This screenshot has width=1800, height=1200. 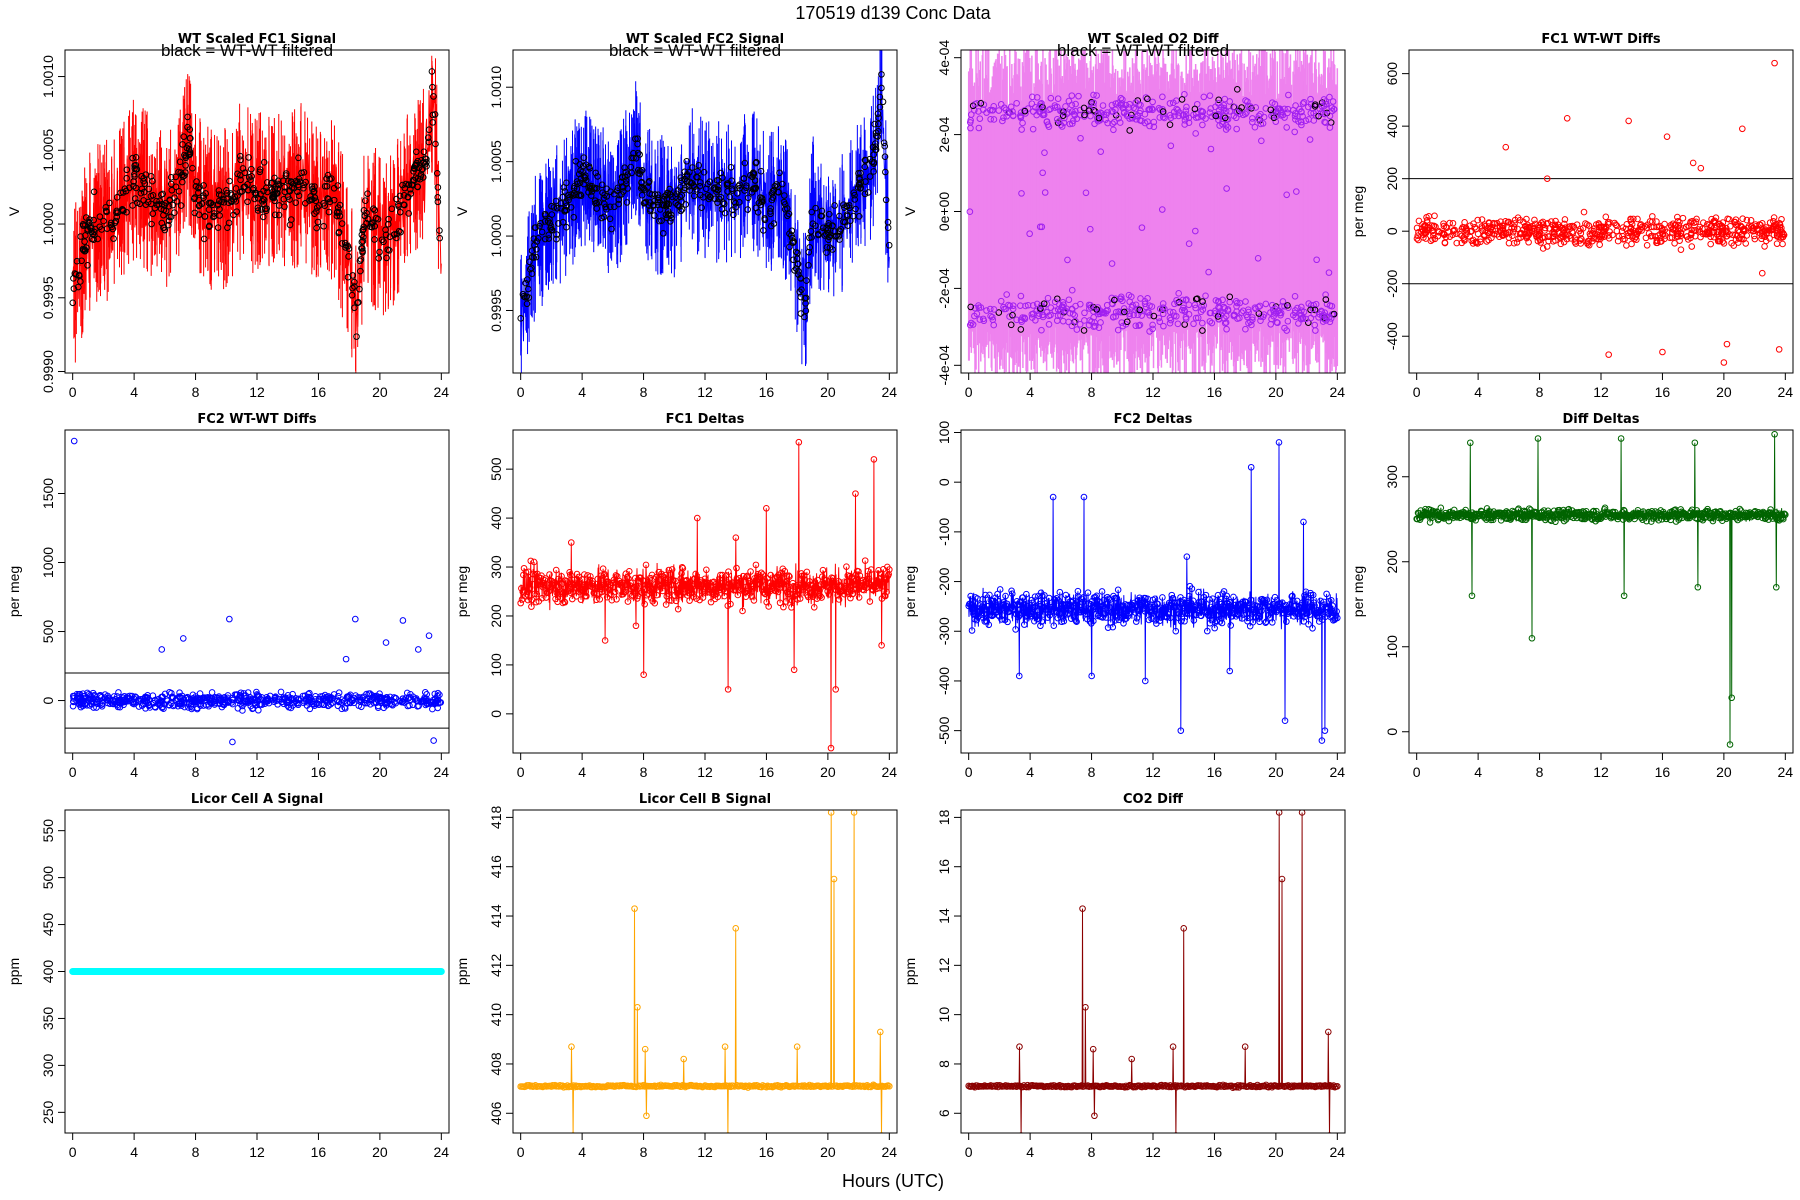 What do you see at coordinates (893, 13) in the screenshot?
I see `figure-title: 170519 d139 Conc Data` at bounding box center [893, 13].